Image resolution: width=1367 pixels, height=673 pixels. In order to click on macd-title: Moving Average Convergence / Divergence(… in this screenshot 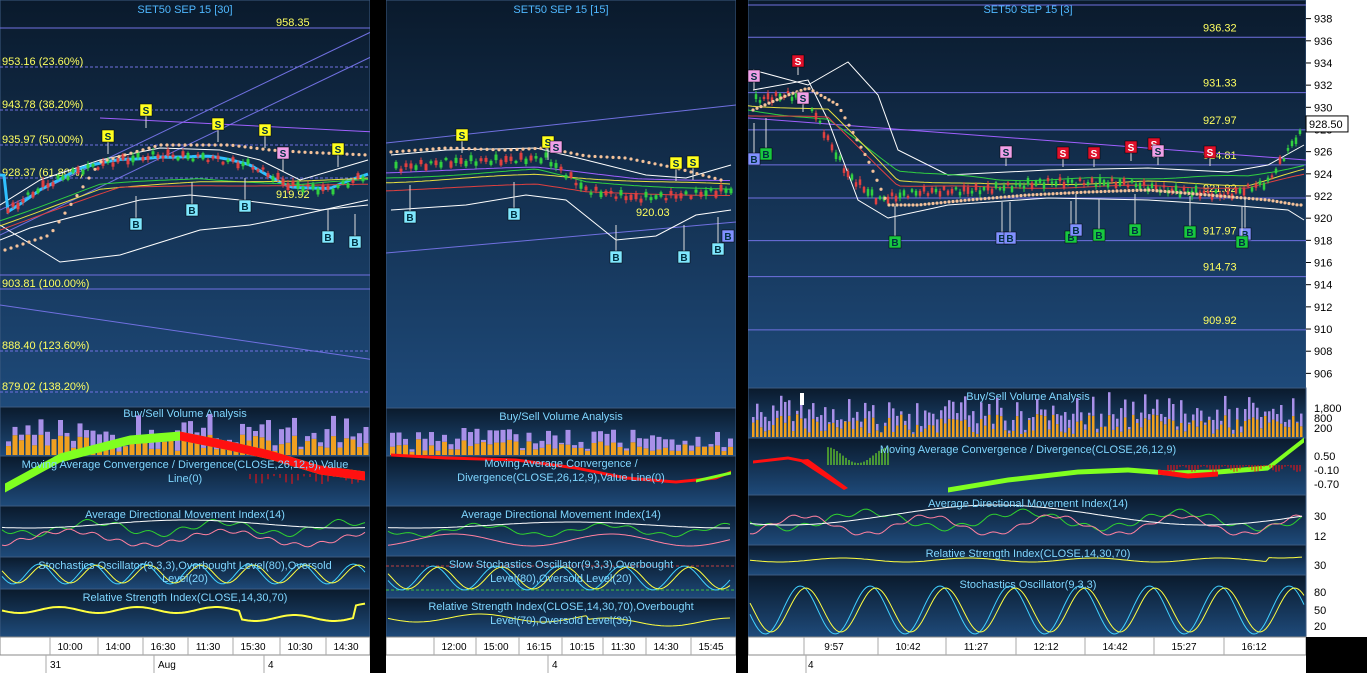, I will do `click(185, 465)`.